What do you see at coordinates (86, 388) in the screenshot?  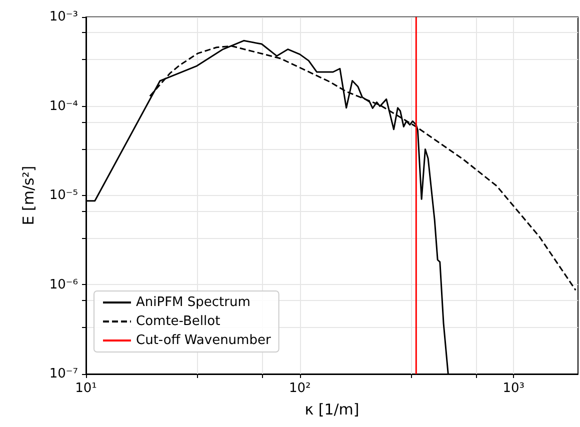 I see `x-tick-label: 10¹` at bounding box center [86, 388].